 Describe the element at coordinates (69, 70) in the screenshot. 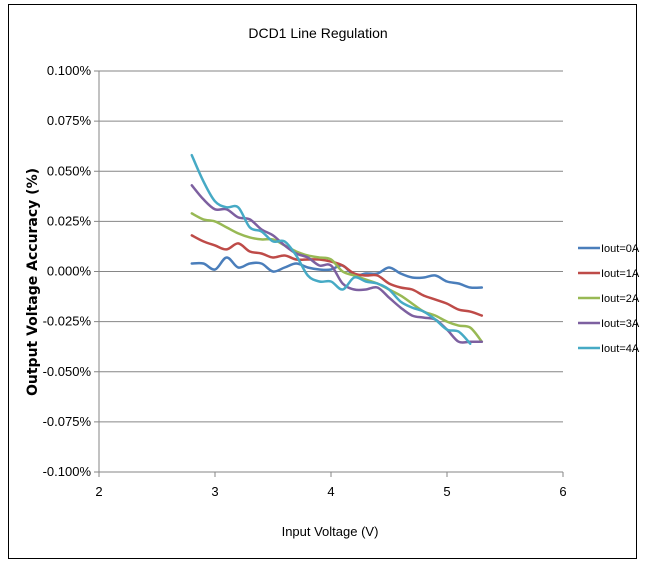

I see `y-tick-label: 0.100%` at that location.